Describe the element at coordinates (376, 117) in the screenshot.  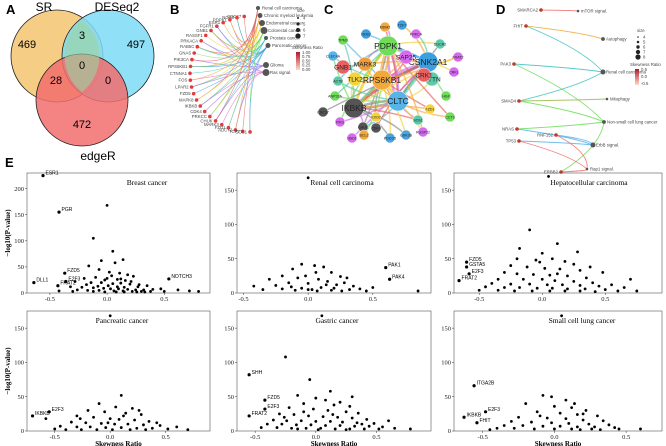
I see `ppi-node-exo2` at that location.